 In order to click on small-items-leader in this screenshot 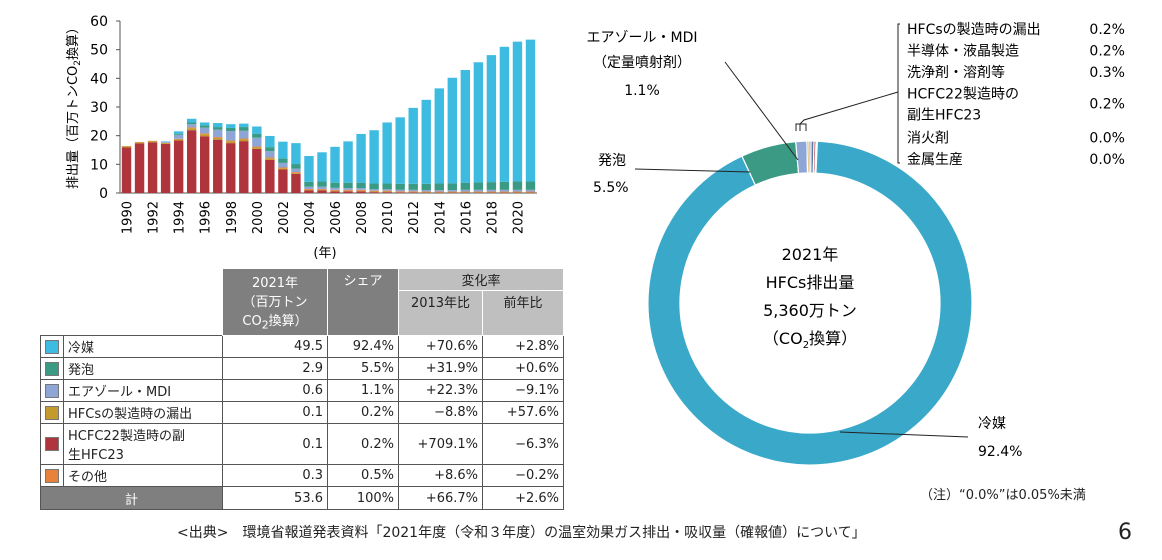, I will do `click(849, 111)`.